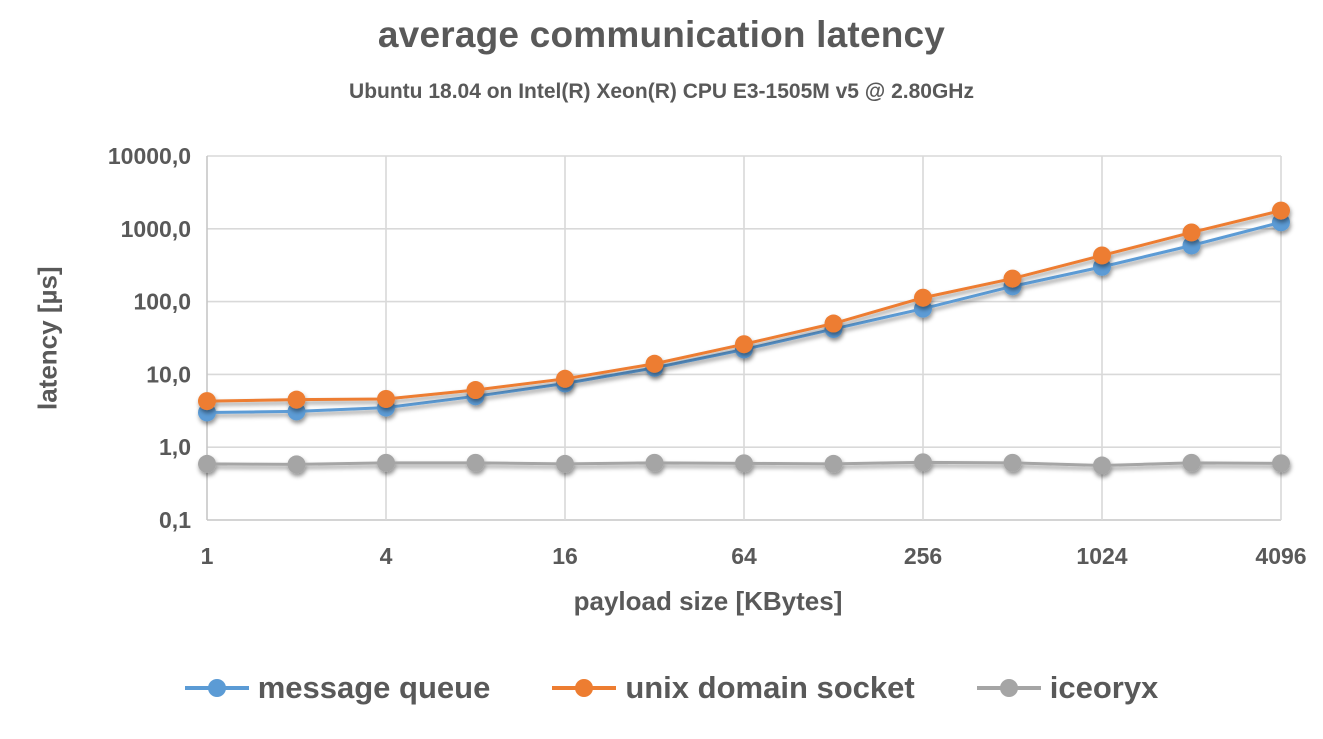 The width and height of the screenshot is (1323, 739). I want to click on y-tick-label: 0,1, so click(175, 520).